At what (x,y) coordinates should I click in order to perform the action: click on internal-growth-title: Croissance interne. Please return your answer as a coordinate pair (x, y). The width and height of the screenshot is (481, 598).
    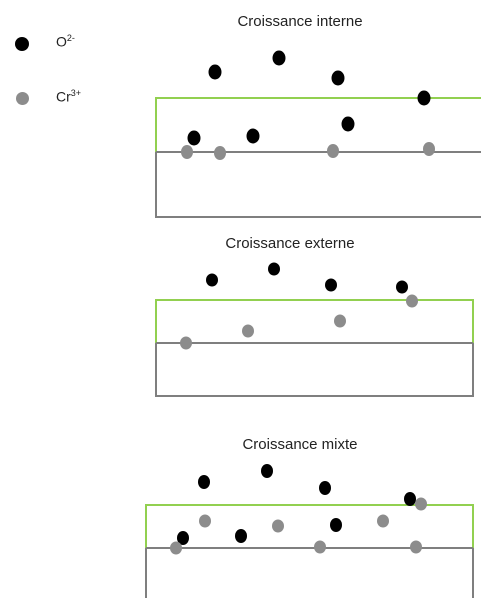
    Looking at the image, I should click on (300, 21).